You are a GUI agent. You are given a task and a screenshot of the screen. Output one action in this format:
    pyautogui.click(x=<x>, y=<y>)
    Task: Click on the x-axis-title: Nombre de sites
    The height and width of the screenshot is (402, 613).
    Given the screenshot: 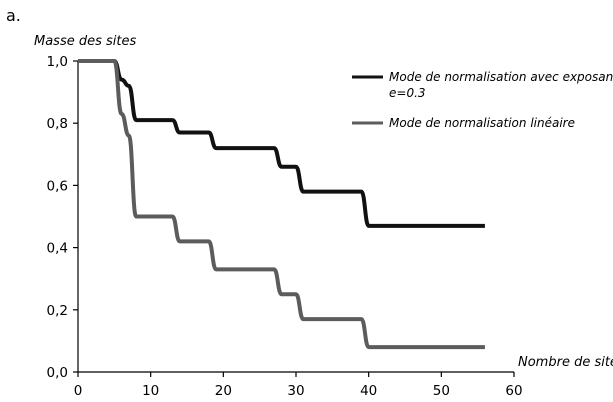 What is the action you would take?
    pyautogui.click(x=565, y=362)
    